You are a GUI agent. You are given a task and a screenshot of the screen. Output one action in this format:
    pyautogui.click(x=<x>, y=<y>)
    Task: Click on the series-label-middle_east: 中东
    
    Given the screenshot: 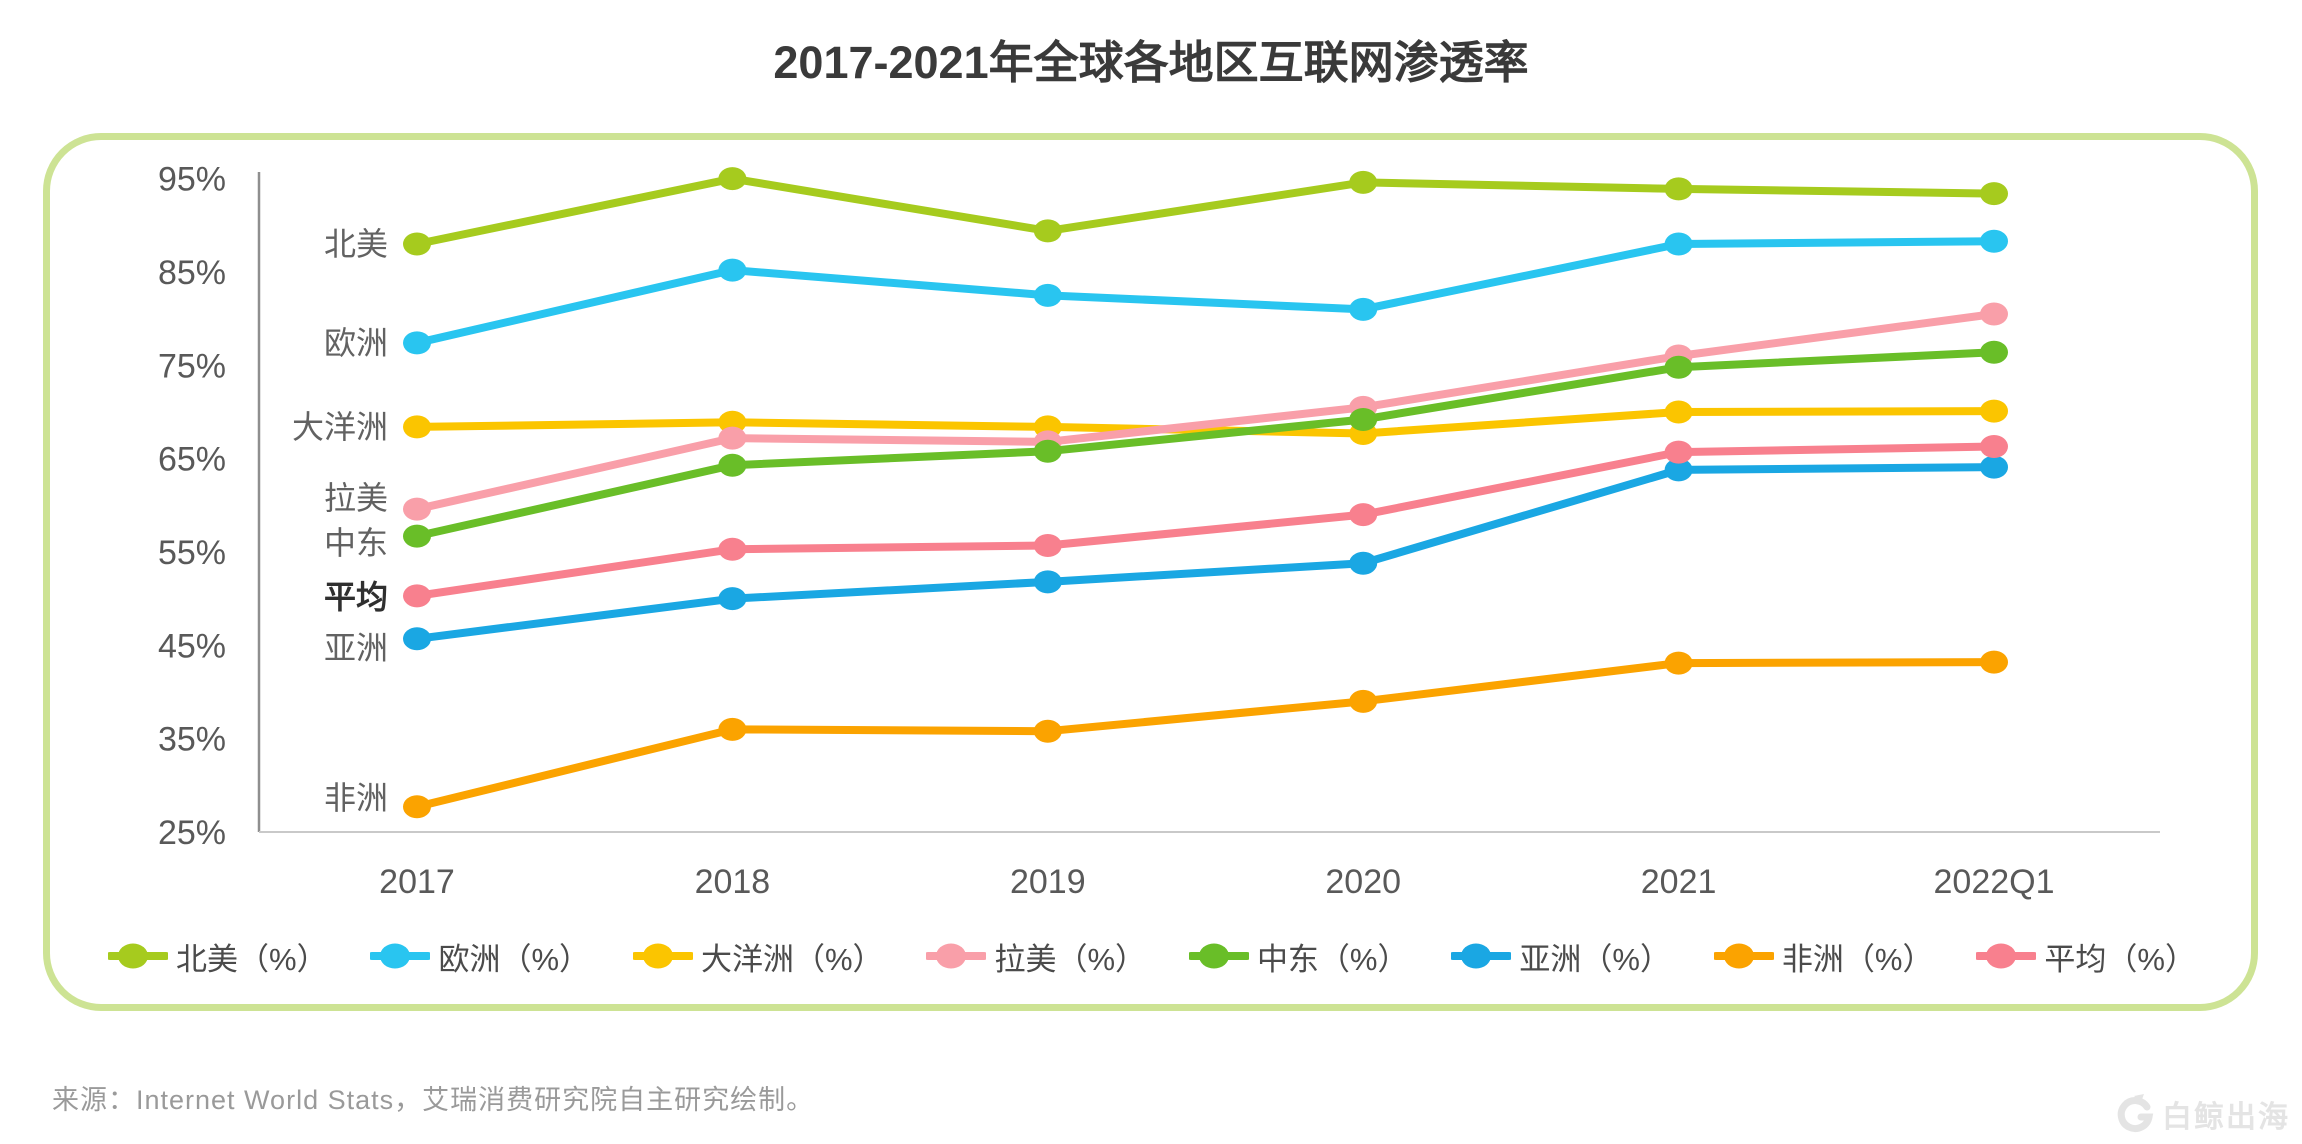 What is the action you would take?
    pyautogui.click(x=356, y=543)
    